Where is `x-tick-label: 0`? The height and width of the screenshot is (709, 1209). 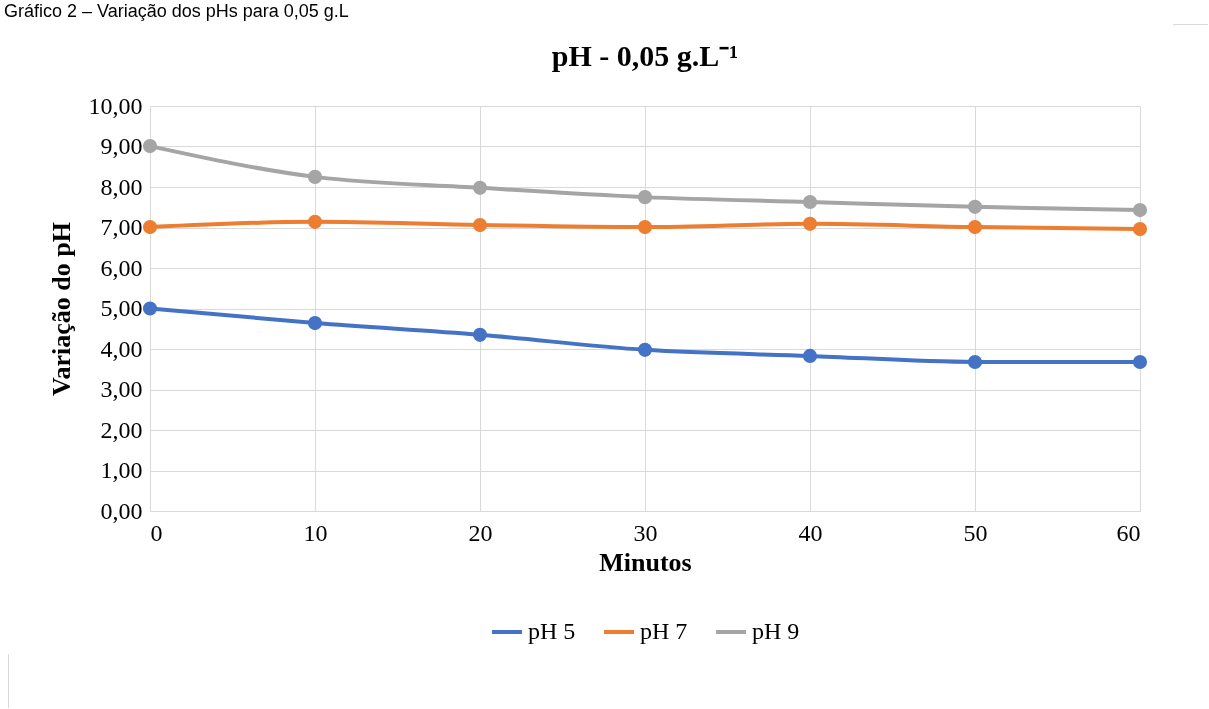
x-tick-label: 0 is located at coordinates (156, 532).